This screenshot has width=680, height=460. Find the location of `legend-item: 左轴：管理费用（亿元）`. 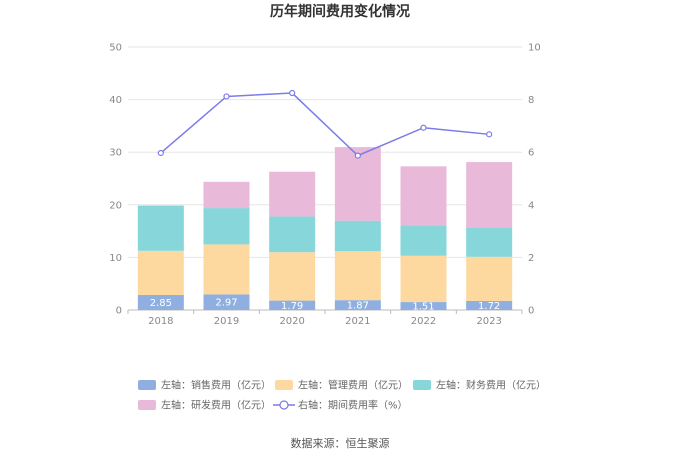

legend-item: 左轴：管理费用（亿元） is located at coordinates (341, 385).